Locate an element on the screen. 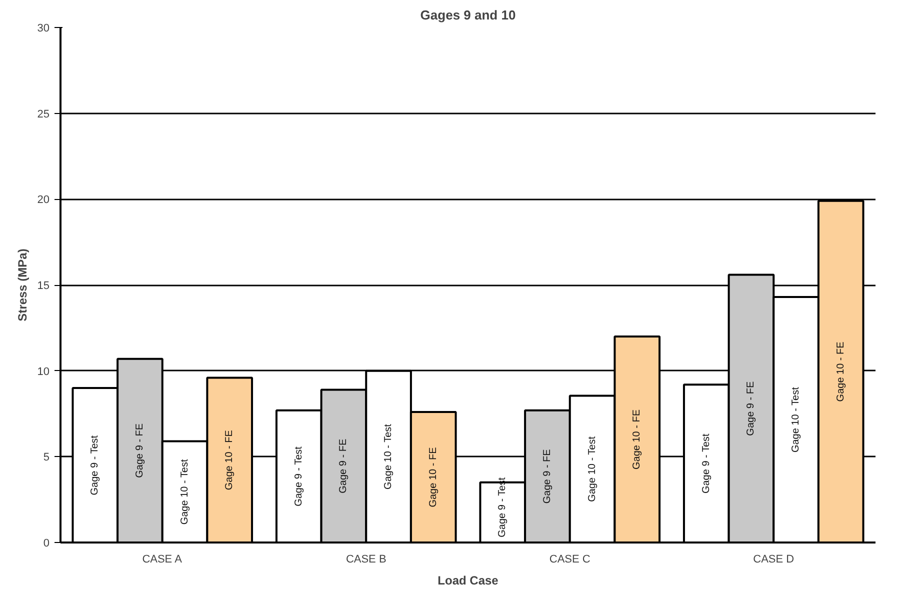  y-tick-label: 10 is located at coordinates (43, 372).